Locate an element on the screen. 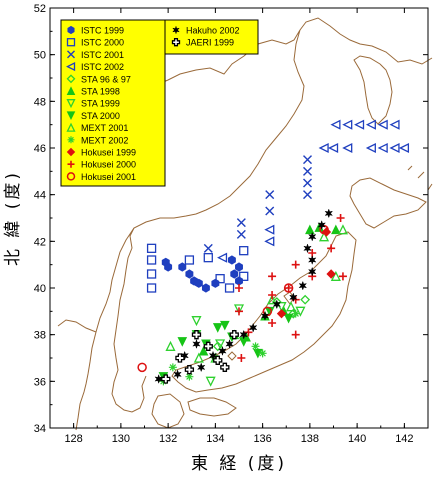 The height and width of the screenshot is (478, 436). oki-island is located at coordinates (232, 356).